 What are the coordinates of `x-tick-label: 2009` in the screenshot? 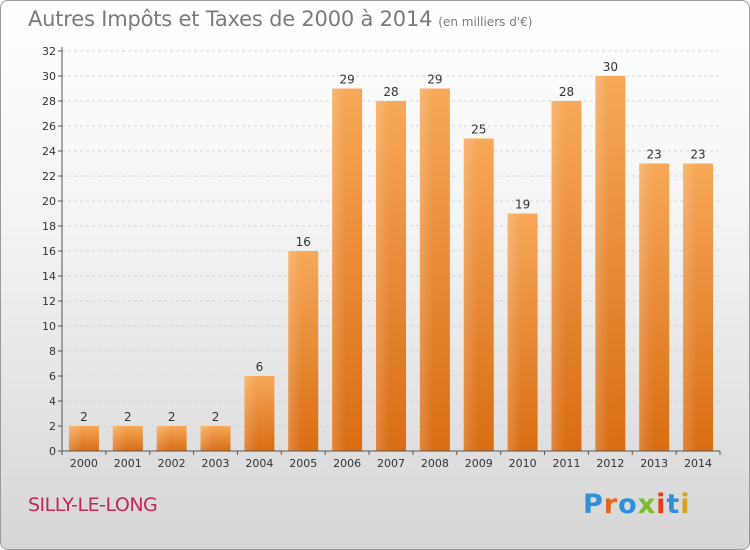 It's located at (479, 463).